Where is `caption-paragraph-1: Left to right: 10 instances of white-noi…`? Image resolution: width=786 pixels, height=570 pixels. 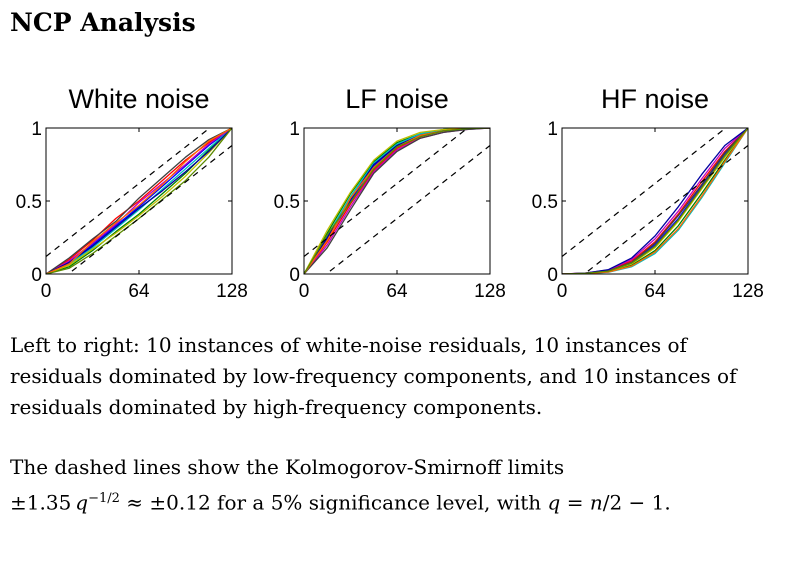 caption-paragraph-1: Left to right: 10 instances of white-noi… is located at coordinates (373, 376).